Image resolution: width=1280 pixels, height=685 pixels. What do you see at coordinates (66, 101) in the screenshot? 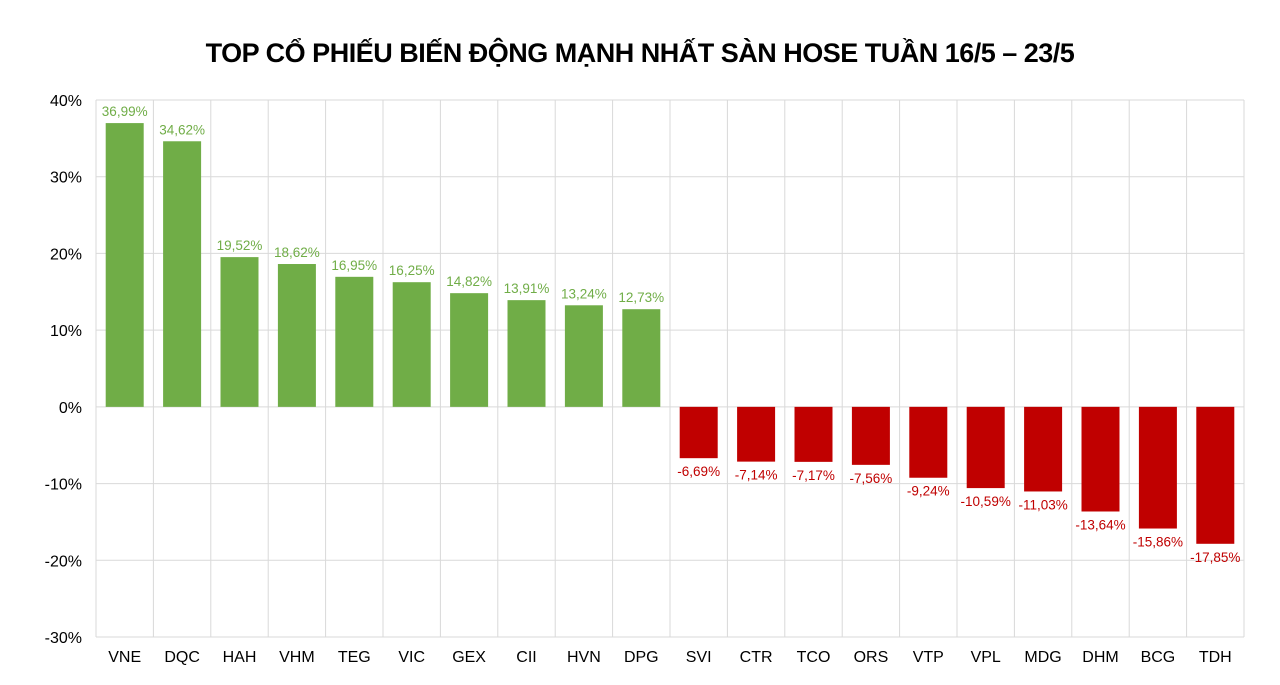
I see `y-tick-label: 40%` at bounding box center [66, 101].